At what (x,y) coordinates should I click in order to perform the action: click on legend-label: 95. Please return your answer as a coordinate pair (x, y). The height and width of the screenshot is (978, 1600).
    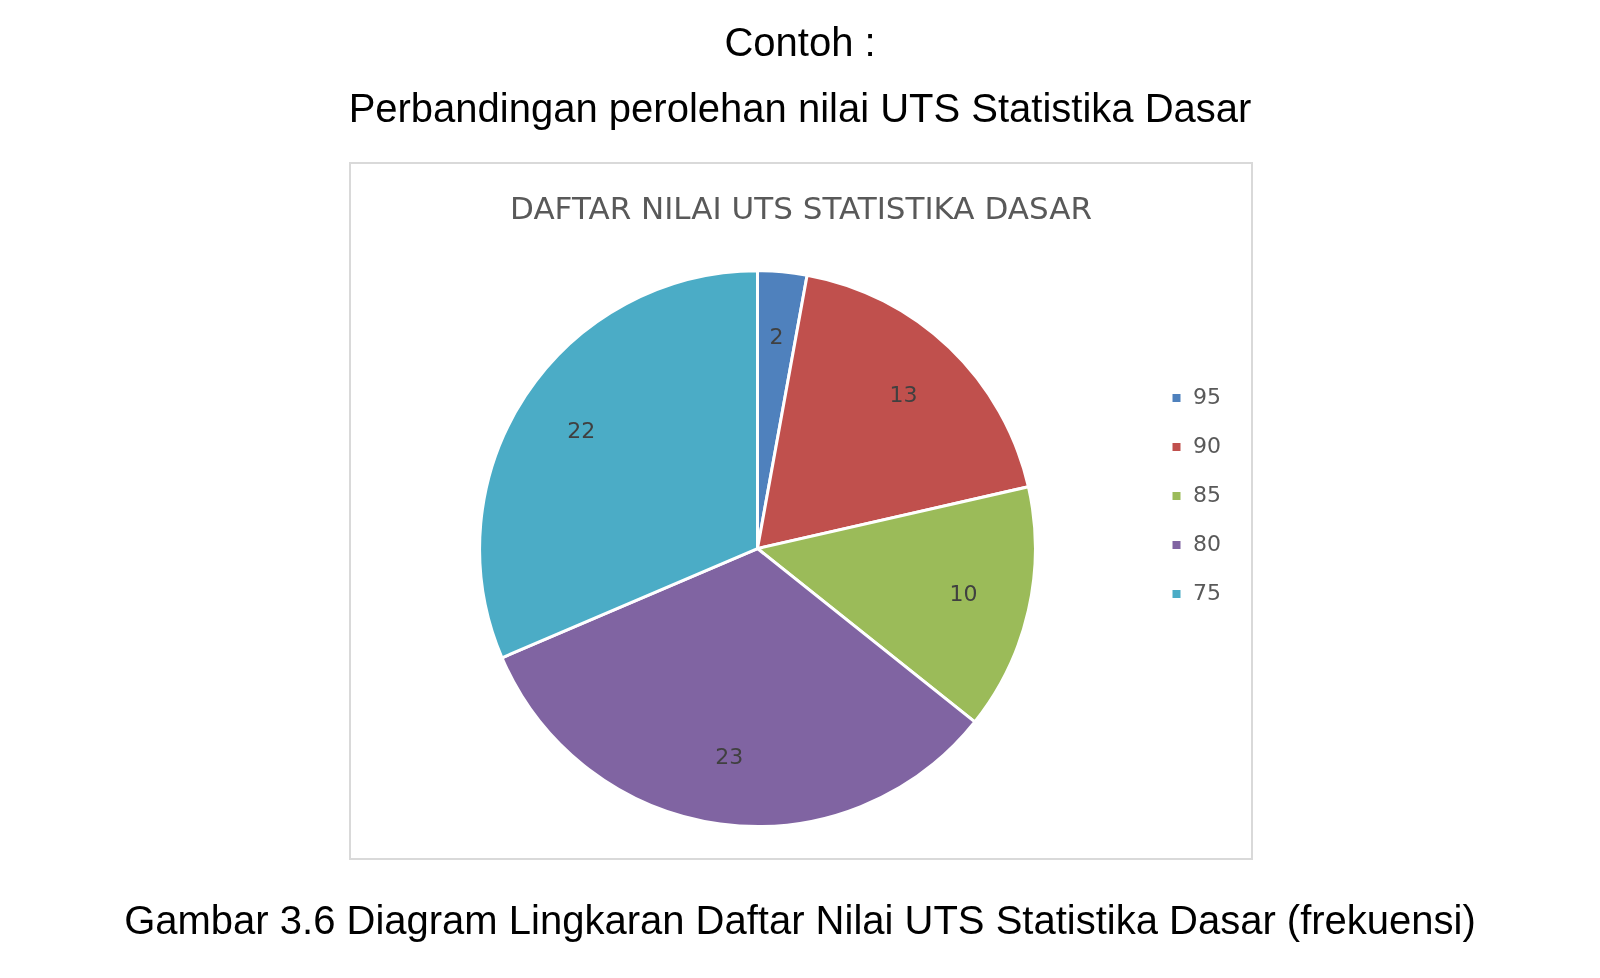
    Looking at the image, I should click on (1207, 396).